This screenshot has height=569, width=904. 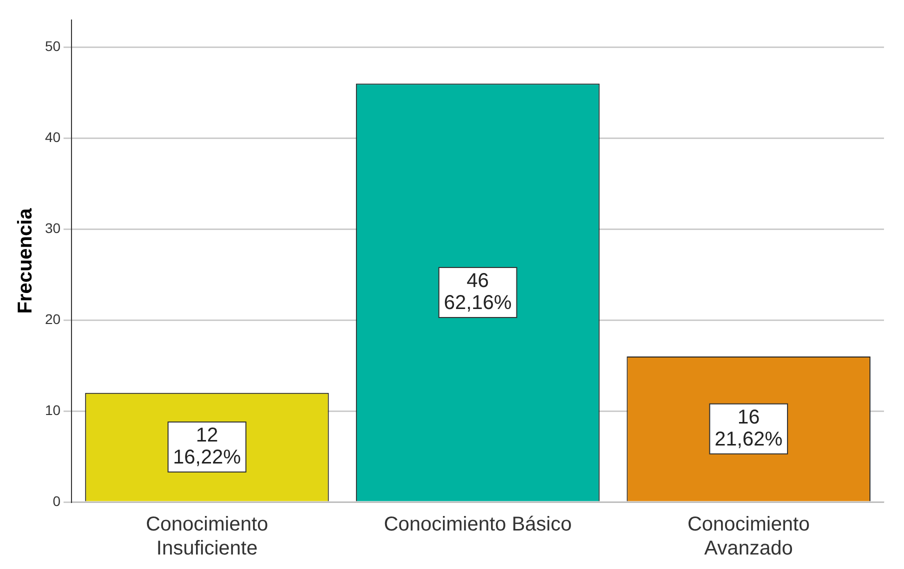 I want to click on y-tick-label: 40, so click(x=52, y=137).